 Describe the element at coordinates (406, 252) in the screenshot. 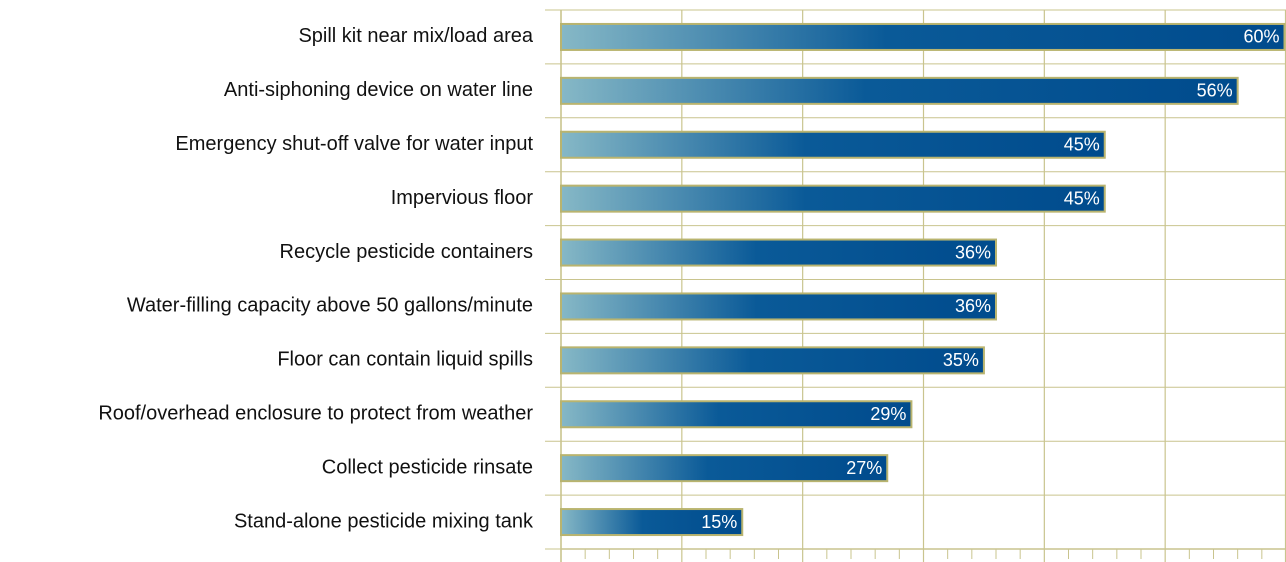

I see `category-label: Recycle pesticide containers` at that location.